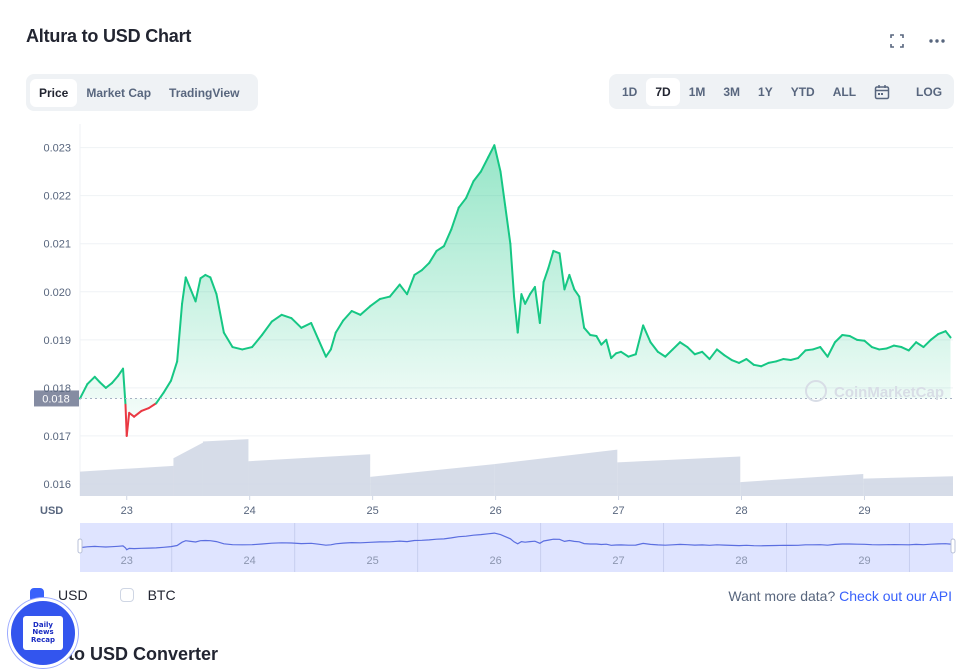 The height and width of the screenshot is (672, 966). I want to click on badge-word-2: News, so click(43, 632).